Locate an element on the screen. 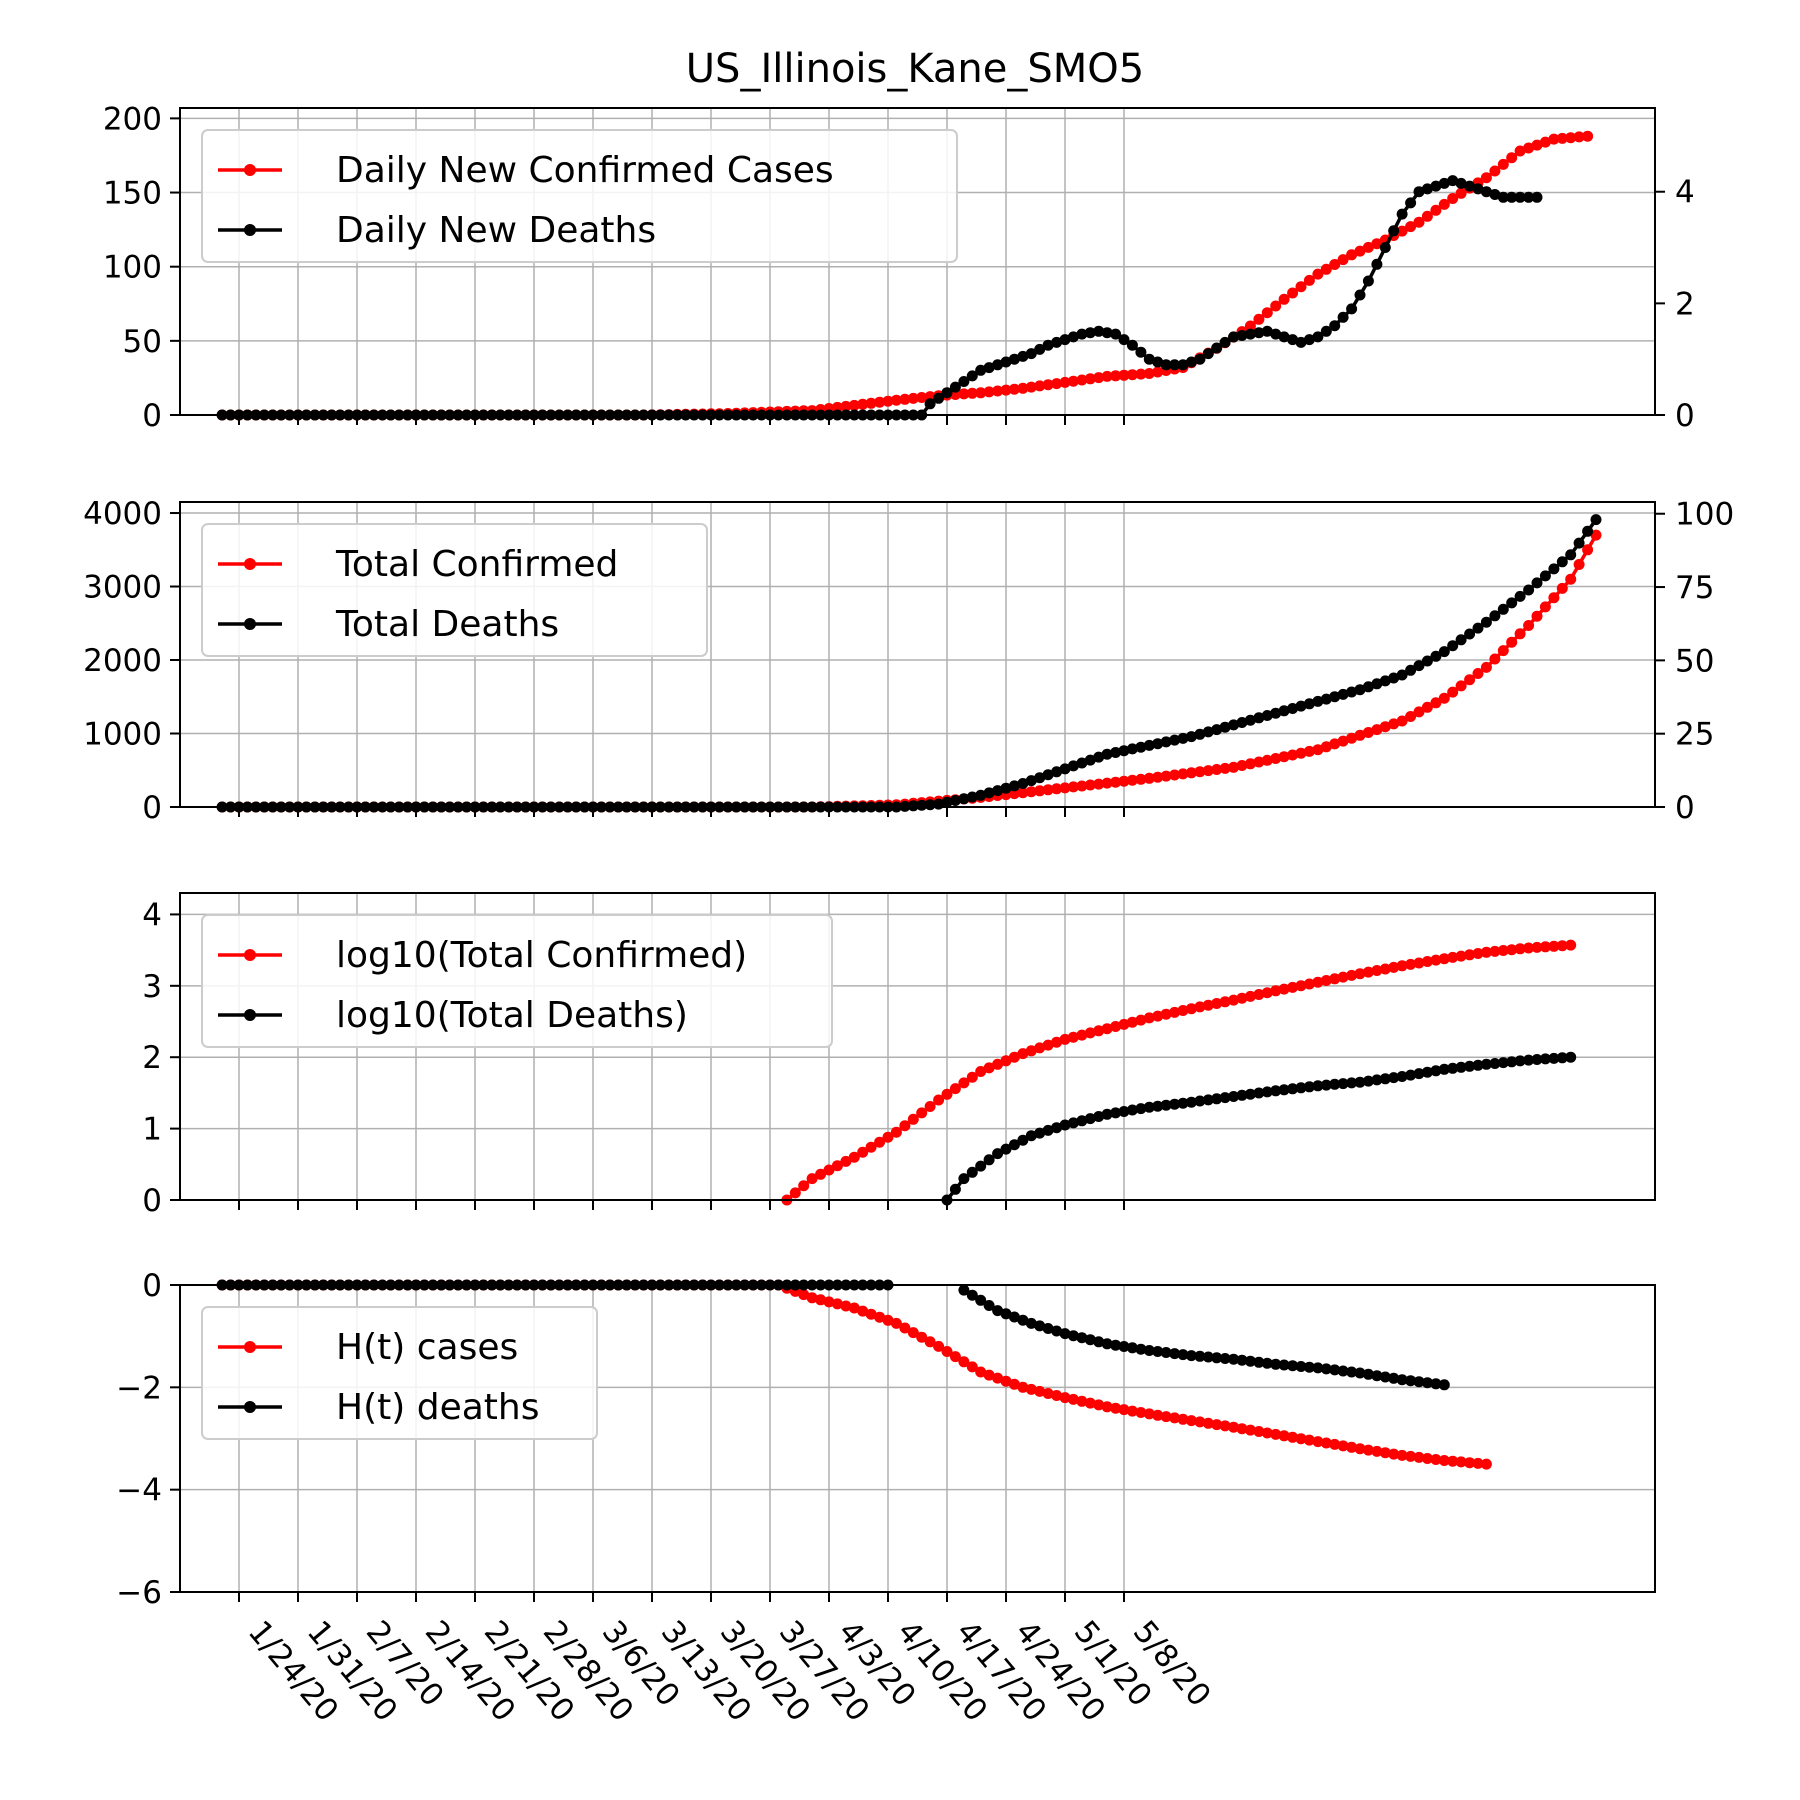 Image resolution: width=1800 pixels, height=1800 pixels. legend-label: H(t) deaths is located at coordinates (437, 1407).